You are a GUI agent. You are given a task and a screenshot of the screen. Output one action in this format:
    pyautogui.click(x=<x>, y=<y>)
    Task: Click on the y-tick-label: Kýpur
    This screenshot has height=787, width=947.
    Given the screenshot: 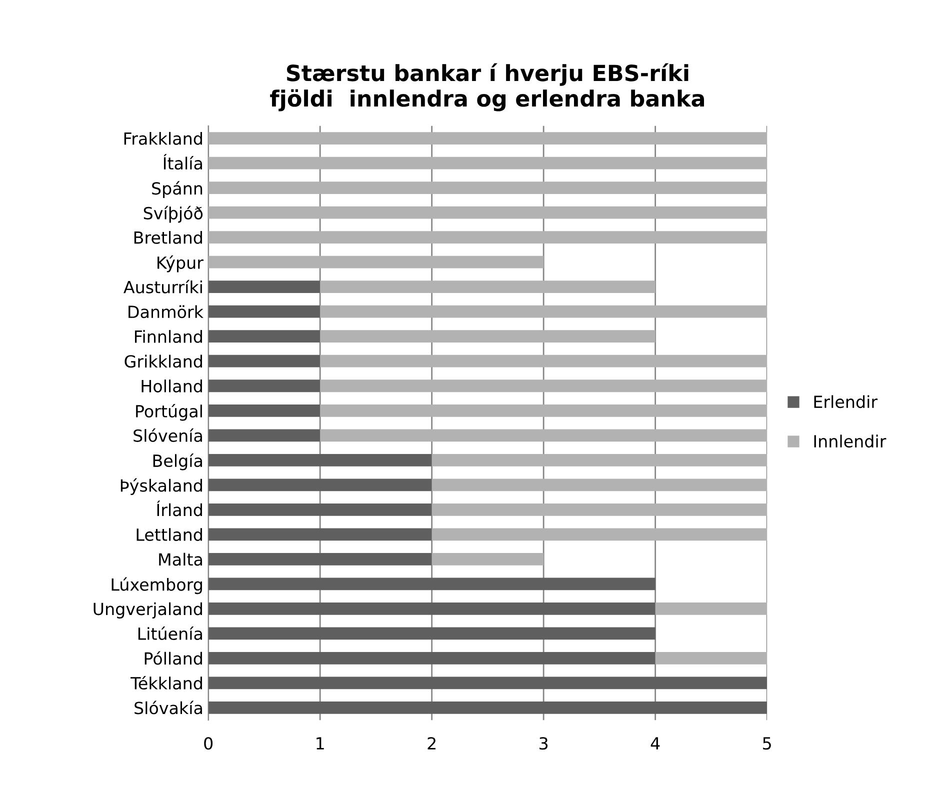 What is the action you would take?
    pyautogui.click(x=181, y=263)
    